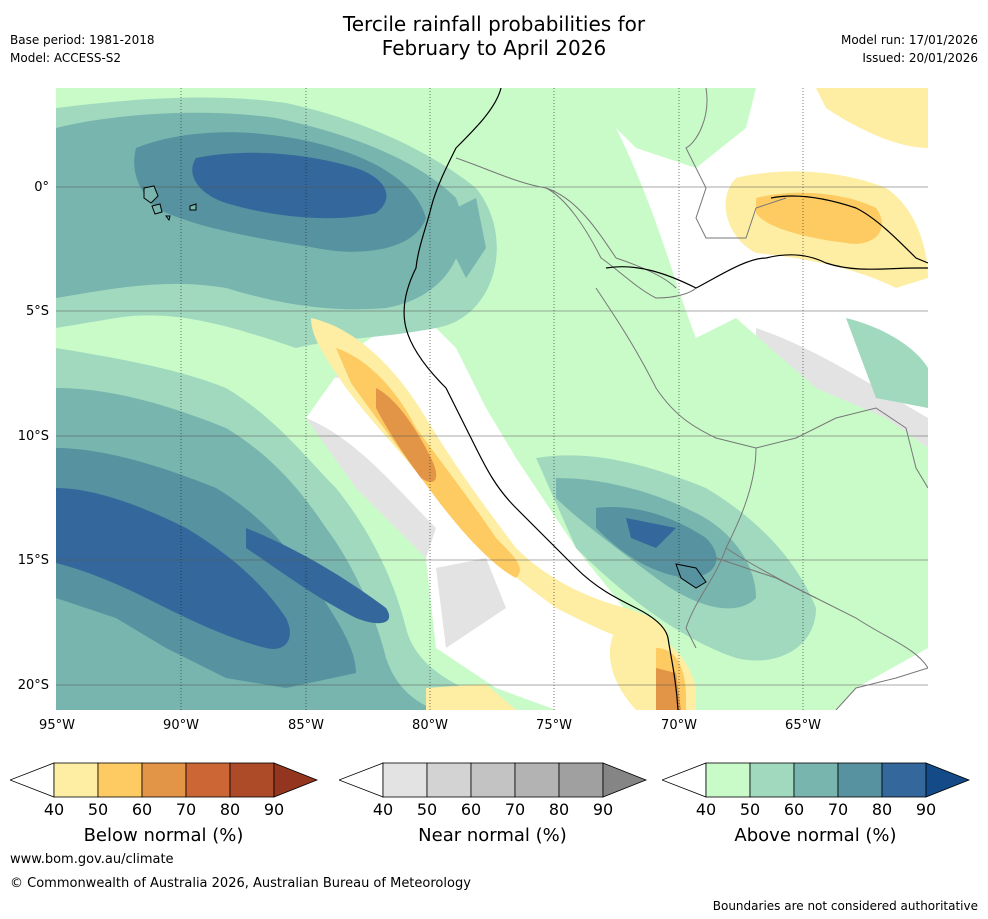 This screenshot has height=919, width=988. I want to click on legend-near-label: Near normal (%), so click(492, 835).